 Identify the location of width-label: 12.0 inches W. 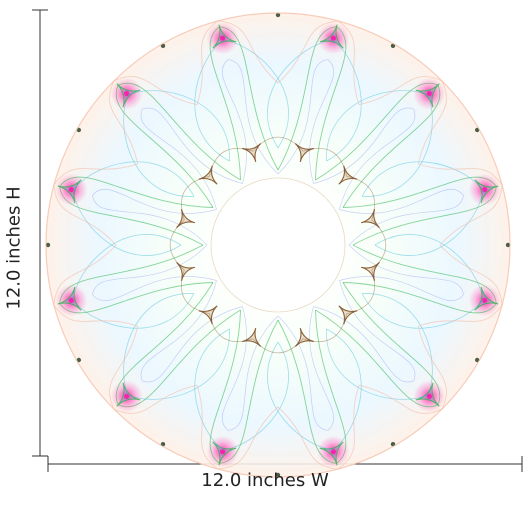
(265, 480).